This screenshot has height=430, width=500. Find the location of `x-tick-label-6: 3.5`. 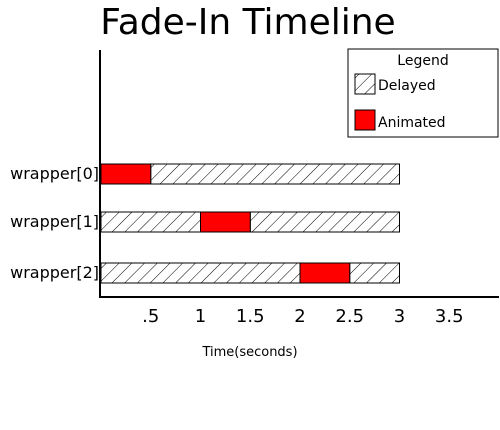

x-tick-label-6: 3.5 is located at coordinates (449, 316).